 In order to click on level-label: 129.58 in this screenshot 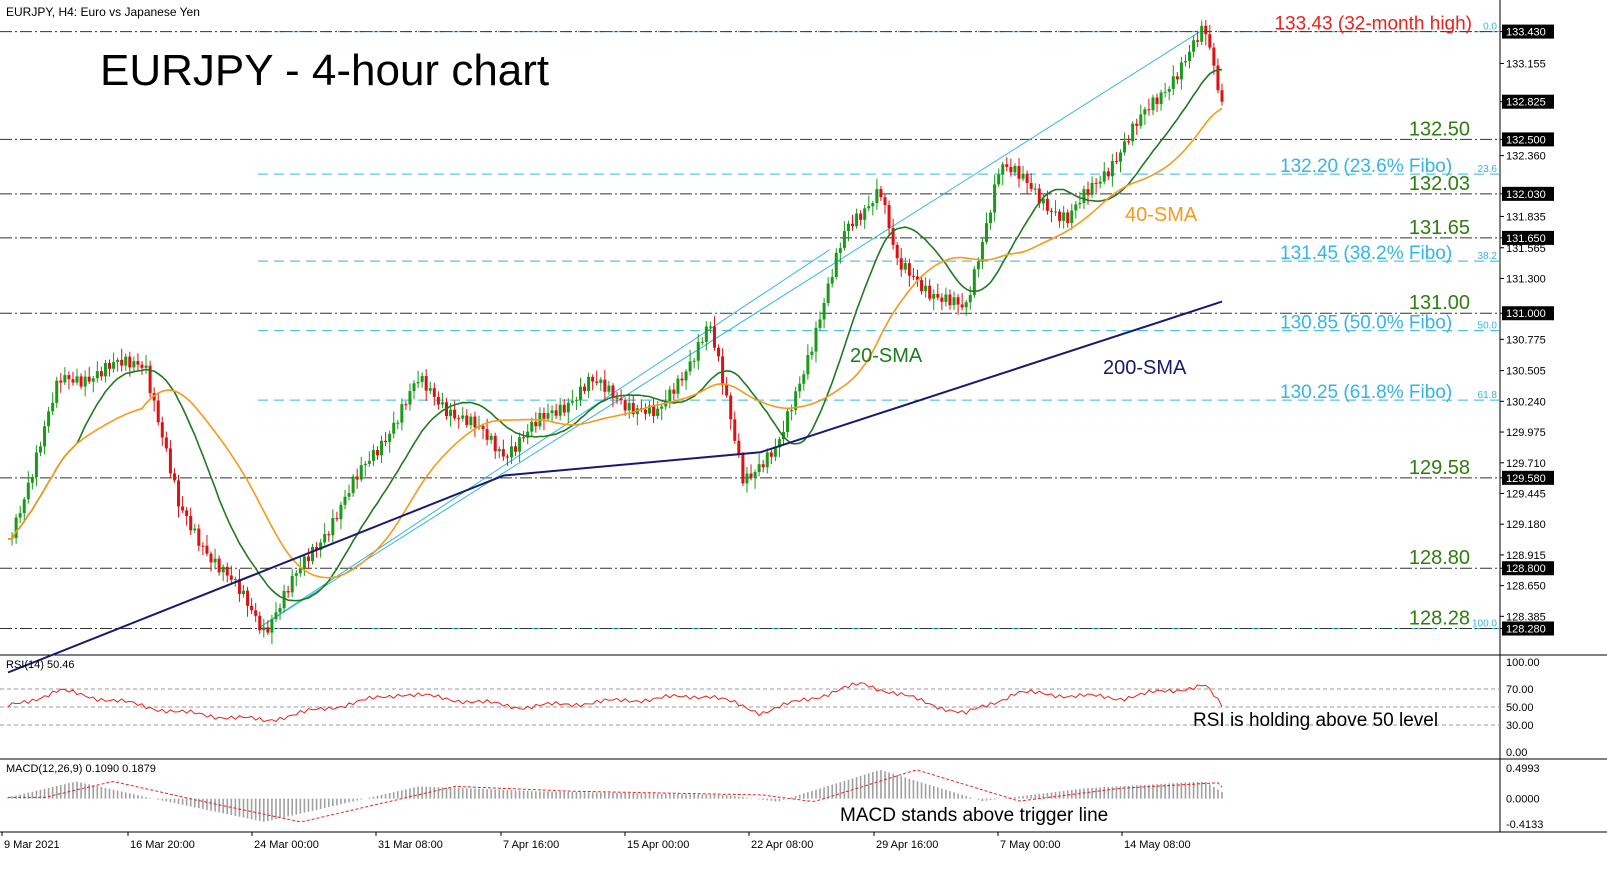, I will do `click(1439, 468)`.